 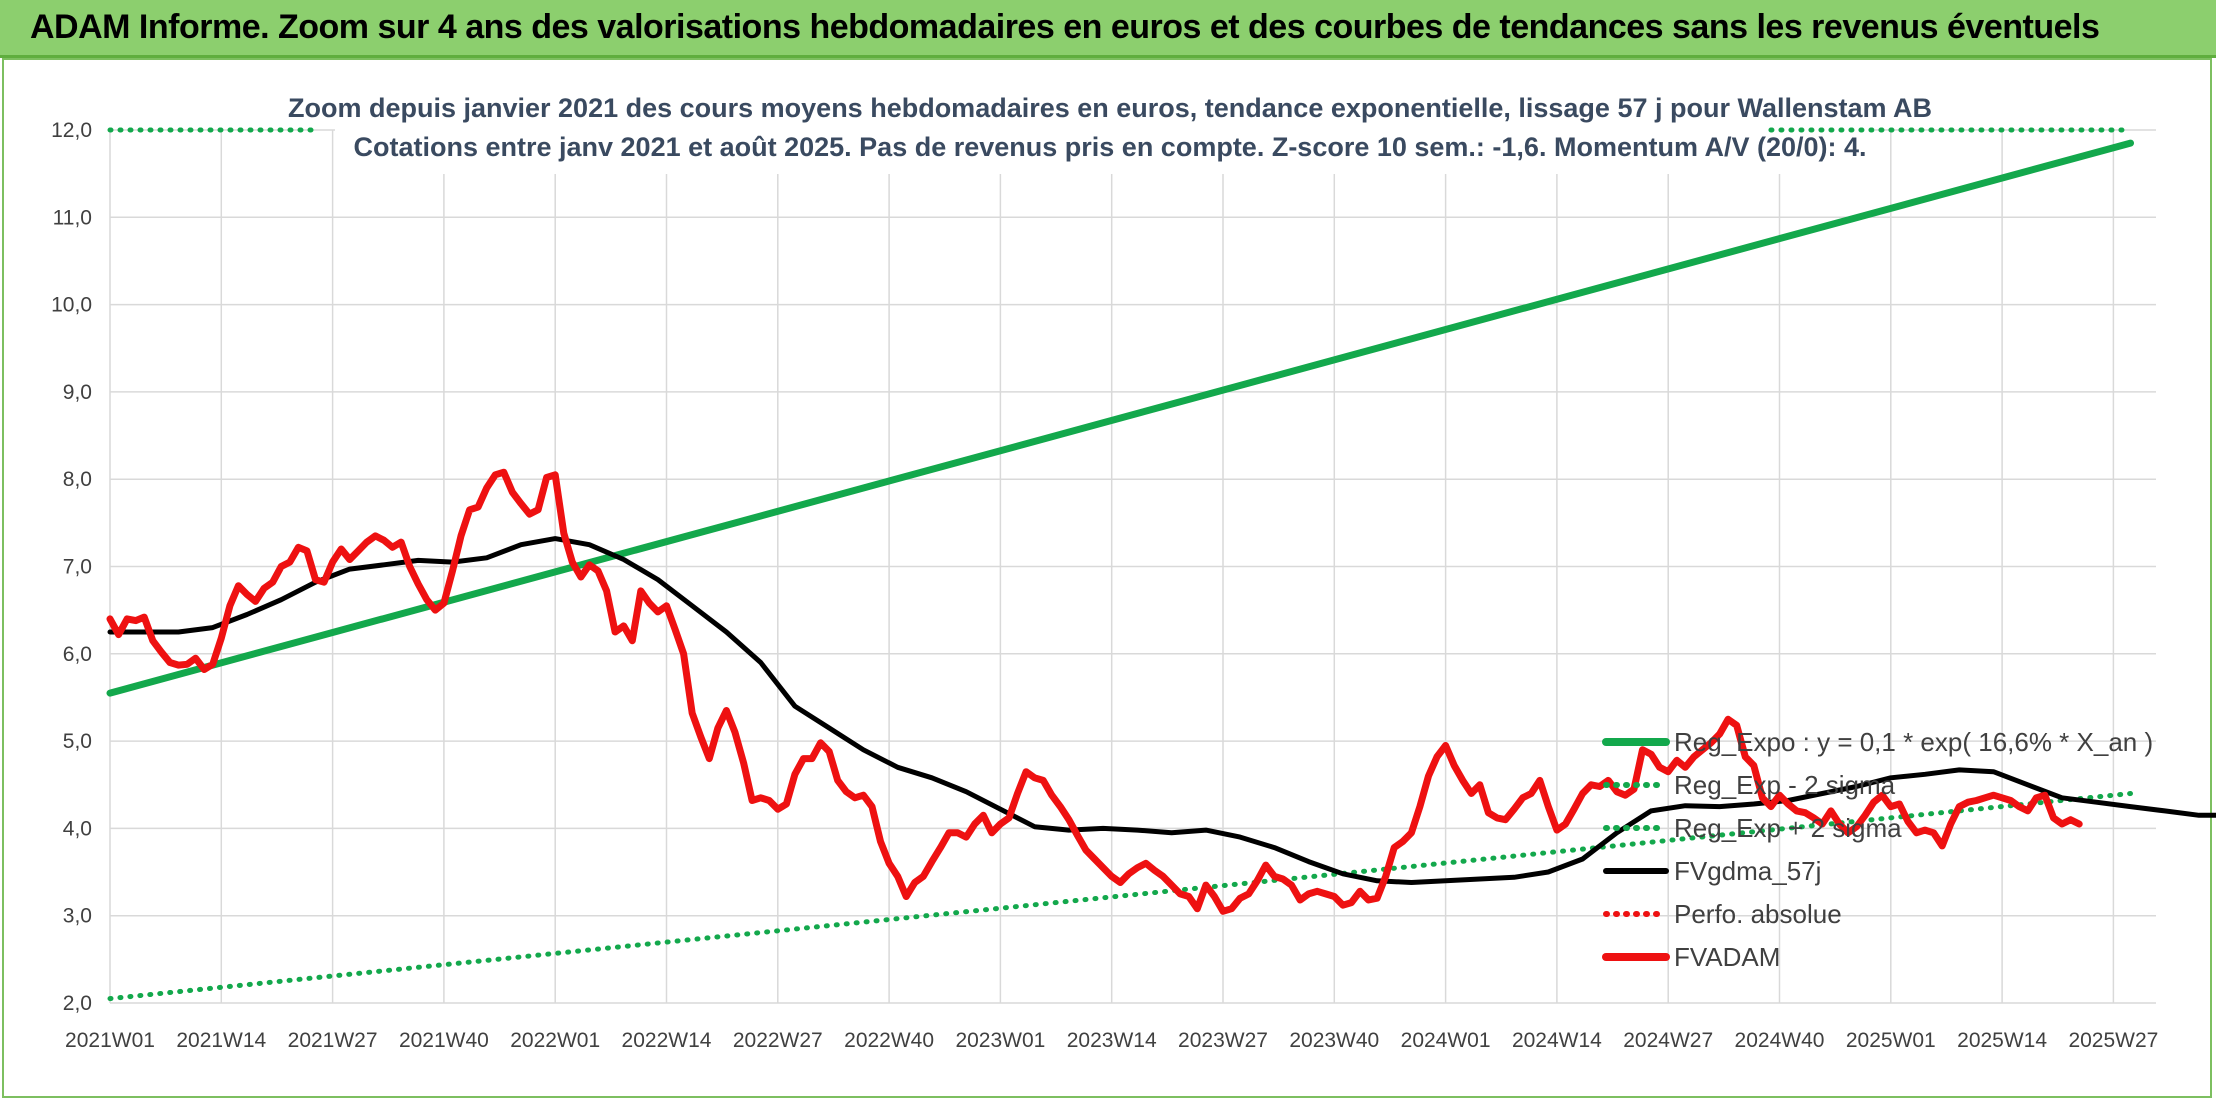 What do you see at coordinates (77, 567) in the screenshot?
I see `y-tick-label: 7,0` at bounding box center [77, 567].